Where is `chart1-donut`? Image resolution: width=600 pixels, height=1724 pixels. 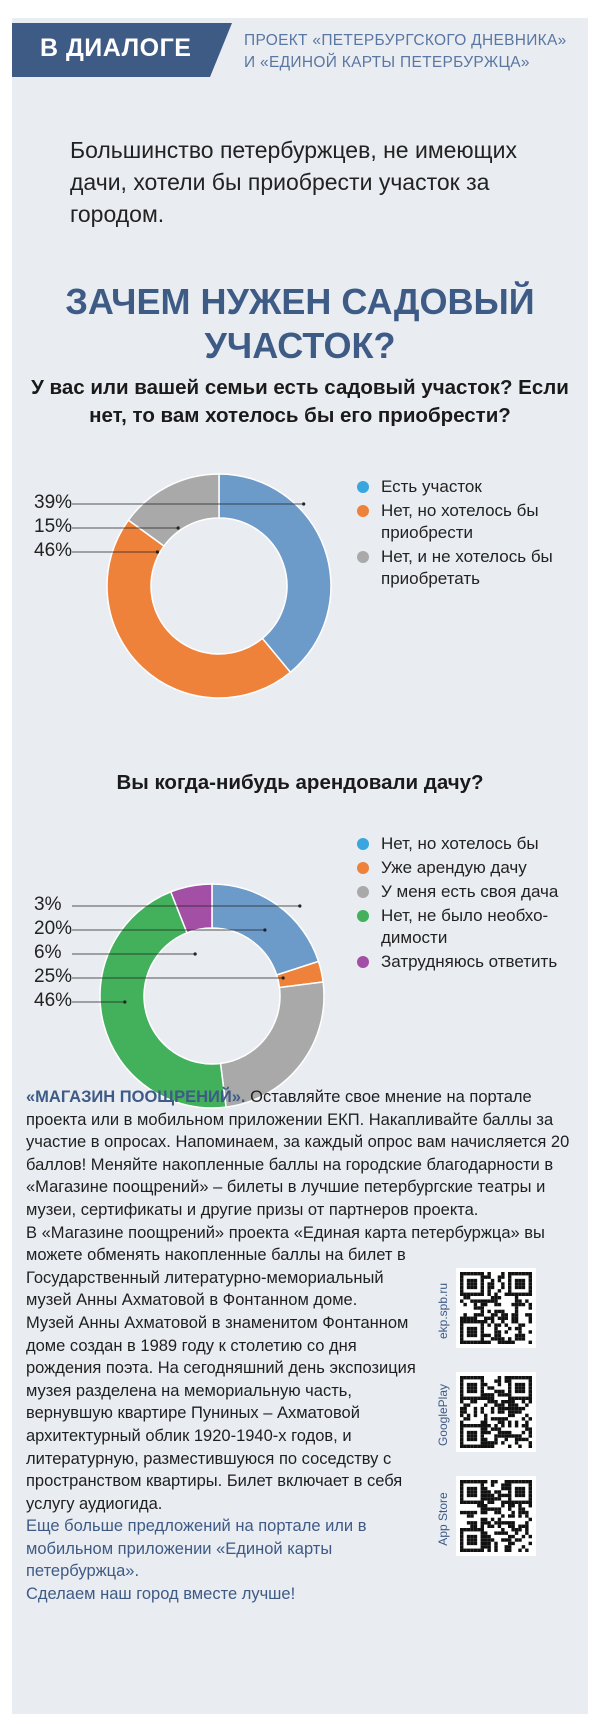 chart1-donut is located at coordinates (202, 586).